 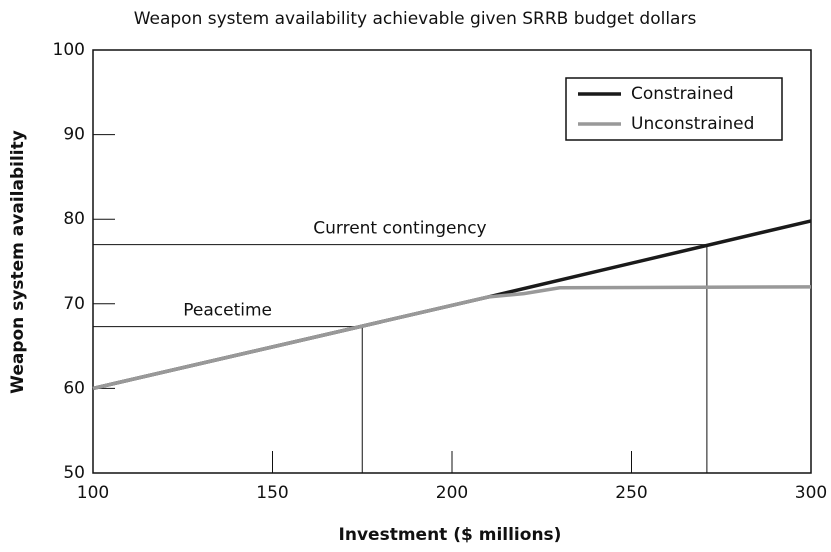 I want to click on legend-label: Constrained, so click(x=682, y=94).